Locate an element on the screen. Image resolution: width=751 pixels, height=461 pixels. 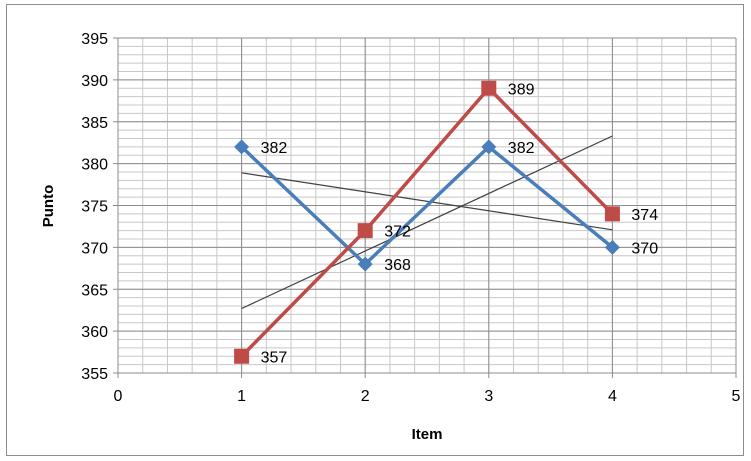
y-tick-label: 355 is located at coordinates (94, 374).